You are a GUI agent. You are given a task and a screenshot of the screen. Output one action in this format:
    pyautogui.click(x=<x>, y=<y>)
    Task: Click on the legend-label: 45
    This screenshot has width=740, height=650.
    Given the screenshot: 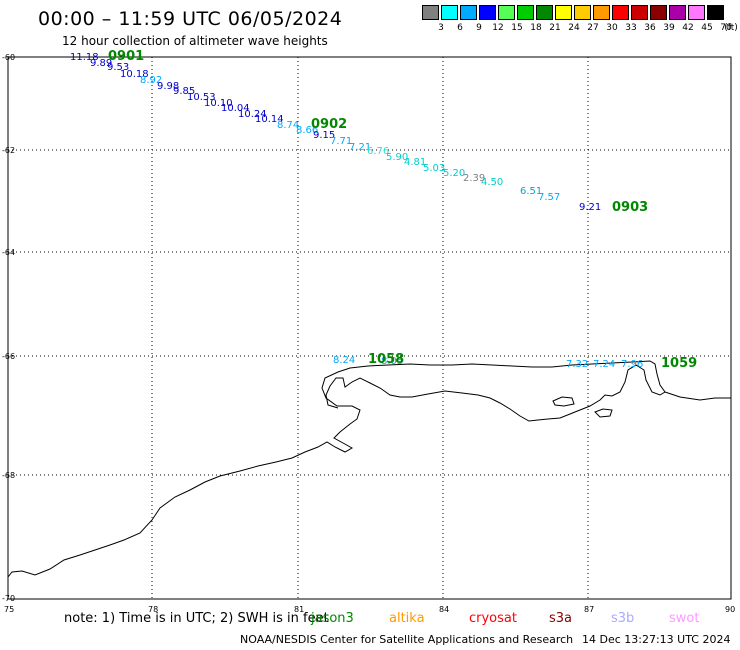 What is the action you would take?
    pyautogui.click(x=707, y=28)
    